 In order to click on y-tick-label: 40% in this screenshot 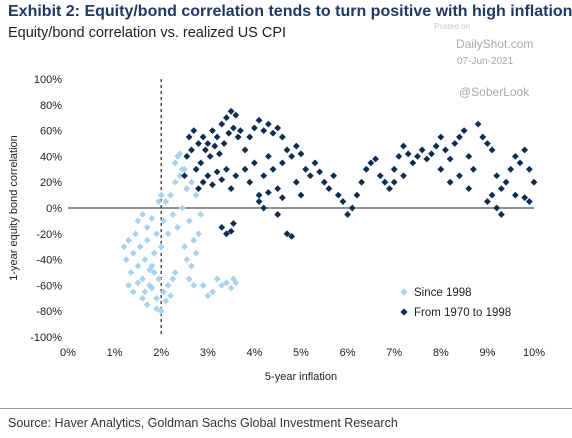, I will do `click(51, 157)`.